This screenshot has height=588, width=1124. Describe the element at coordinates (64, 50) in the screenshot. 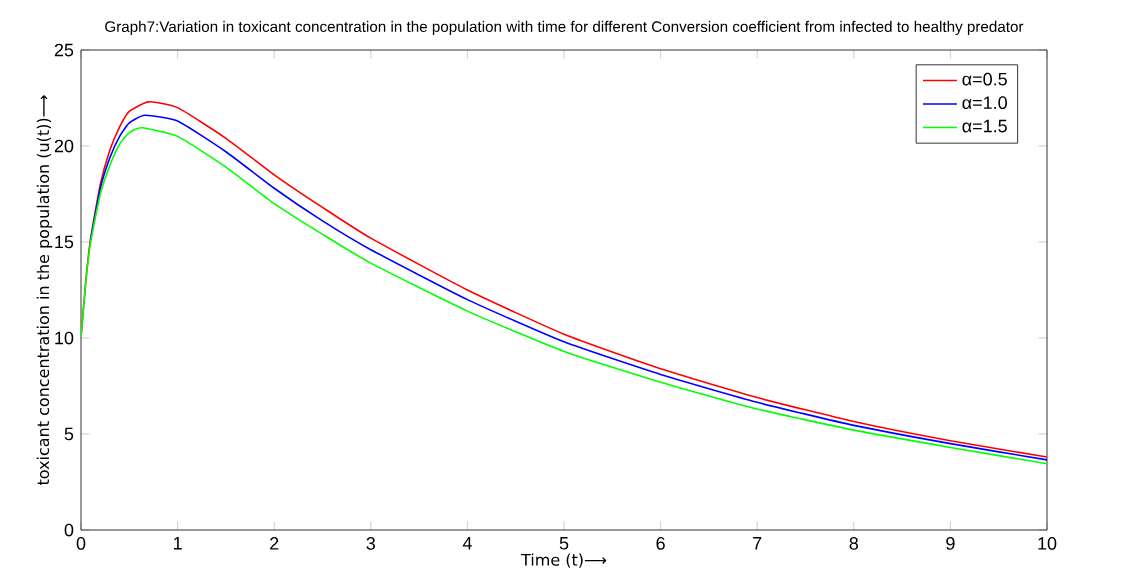

I see `y-tick-label: 25` at that location.